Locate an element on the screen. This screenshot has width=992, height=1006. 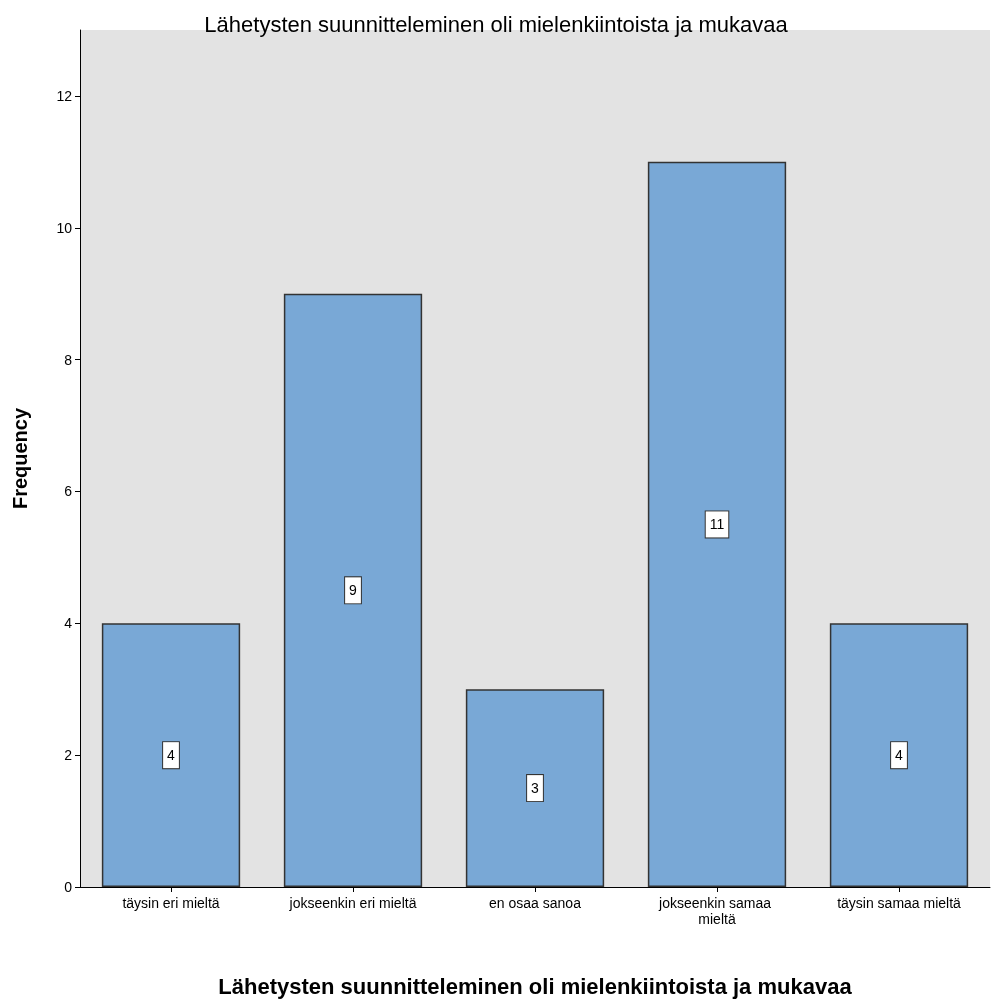
y-axis-title: Frequency is located at coordinates (20, 458).